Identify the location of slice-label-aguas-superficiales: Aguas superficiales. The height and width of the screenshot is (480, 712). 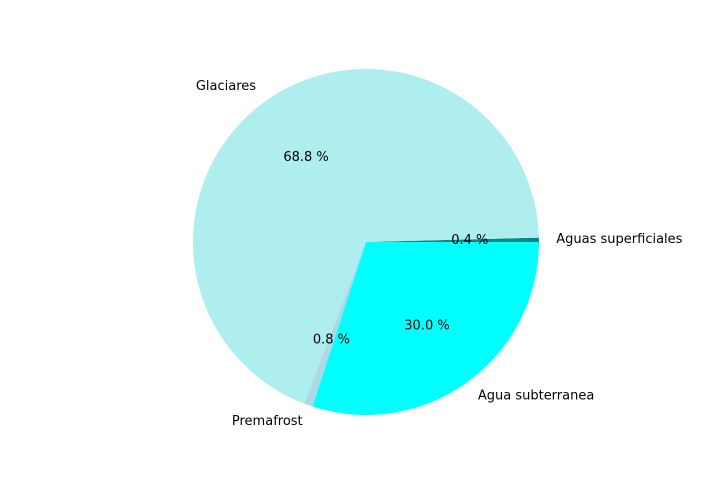
(619, 239).